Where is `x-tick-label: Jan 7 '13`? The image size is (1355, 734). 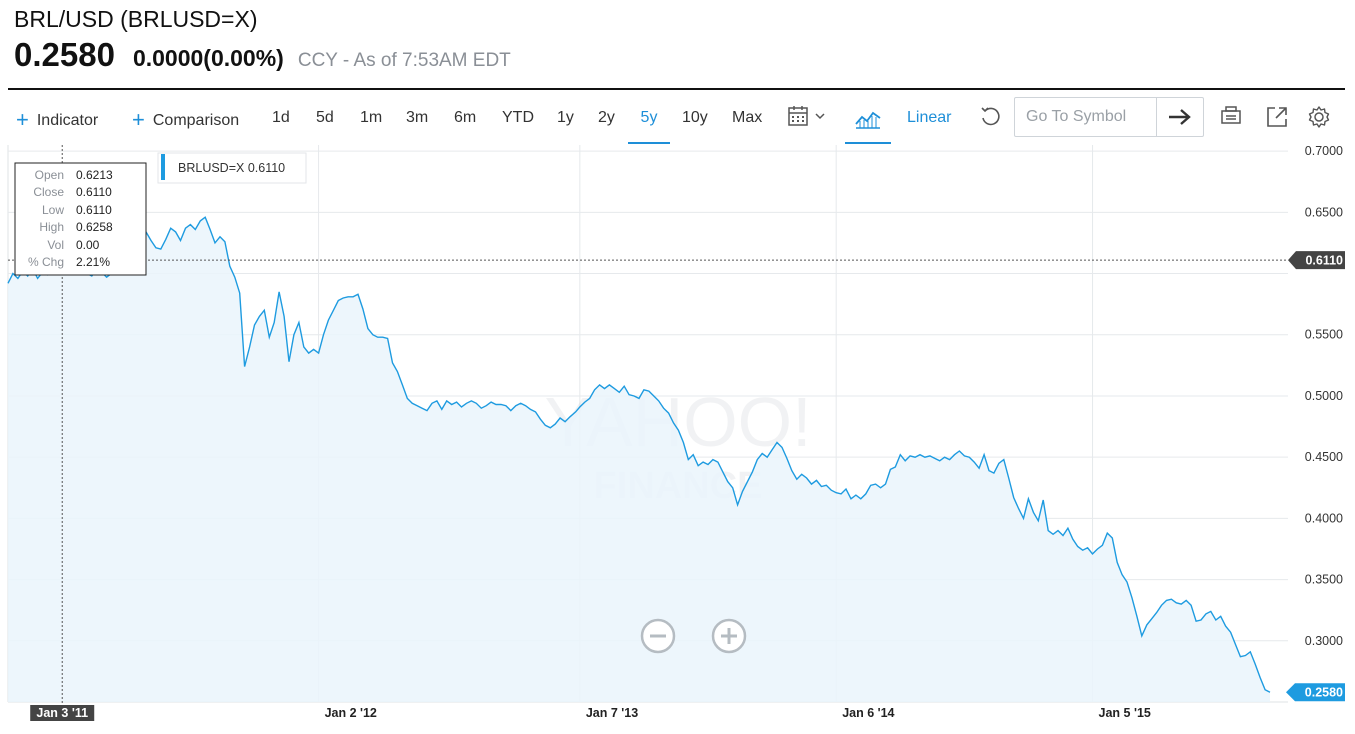 x-tick-label: Jan 7 '13 is located at coordinates (612, 713).